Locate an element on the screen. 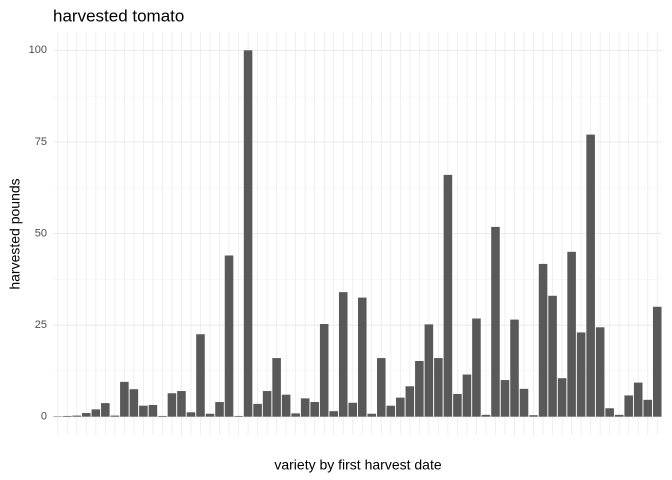 This screenshot has width=672, height=480. y-axis-label: harvested pounds is located at coordinates (15, 233).